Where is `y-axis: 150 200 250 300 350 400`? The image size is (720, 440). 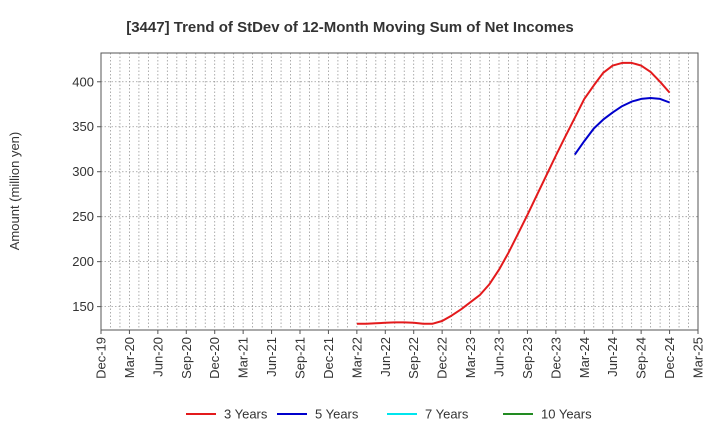
y-axis: 150 200 250 300 350 400 is located at coordinates (86, 194).